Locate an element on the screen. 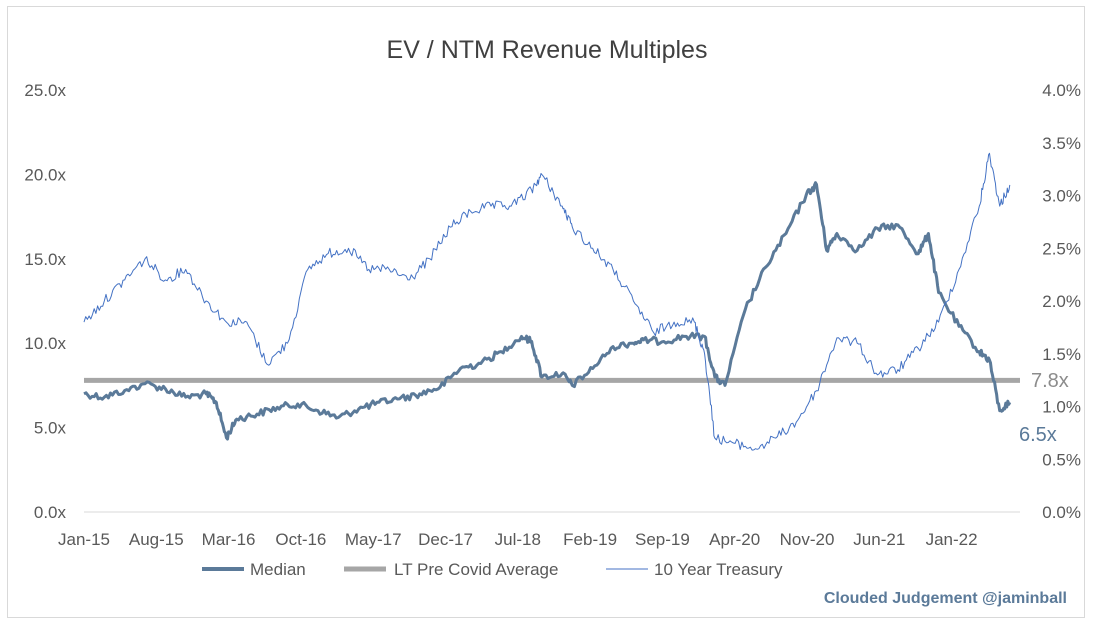 Image resolution: width=1095 pixels, height=629 pixels. x-tick-label: Feb-19 is located at coordinates (590, 539).